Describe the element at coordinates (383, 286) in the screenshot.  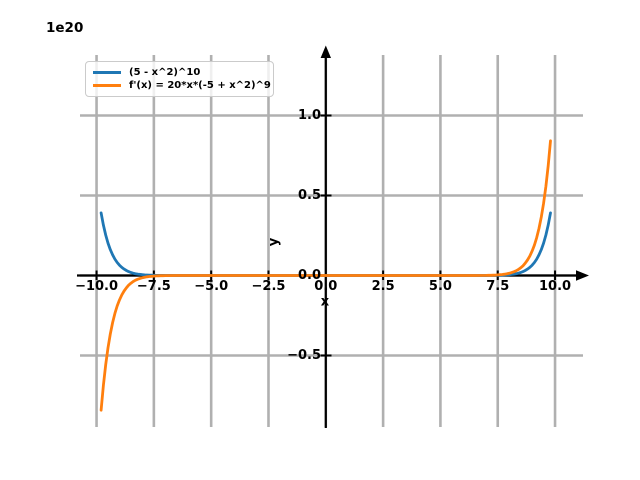
I see `x-tick-label: 2.5` at that location.